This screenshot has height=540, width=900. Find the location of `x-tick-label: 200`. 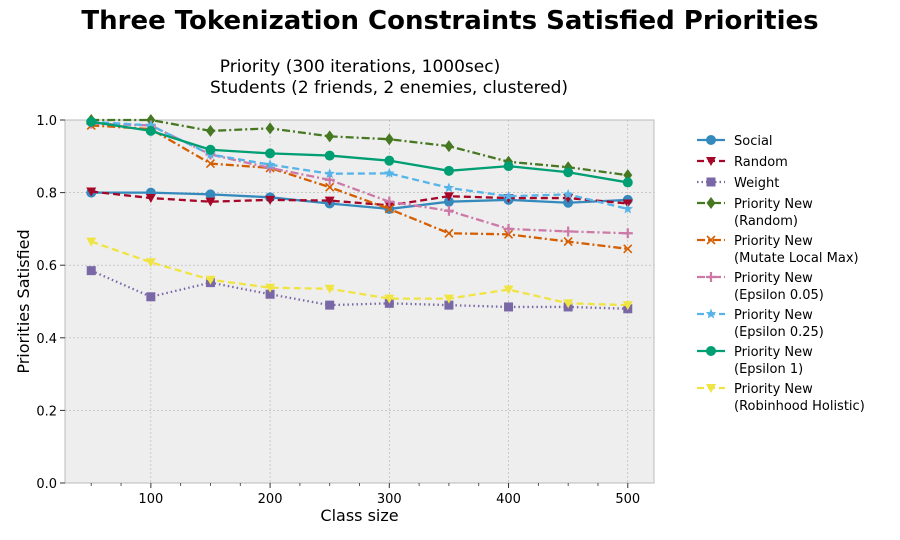

x-tick-label: 200 is located at coordinates (270, 499).